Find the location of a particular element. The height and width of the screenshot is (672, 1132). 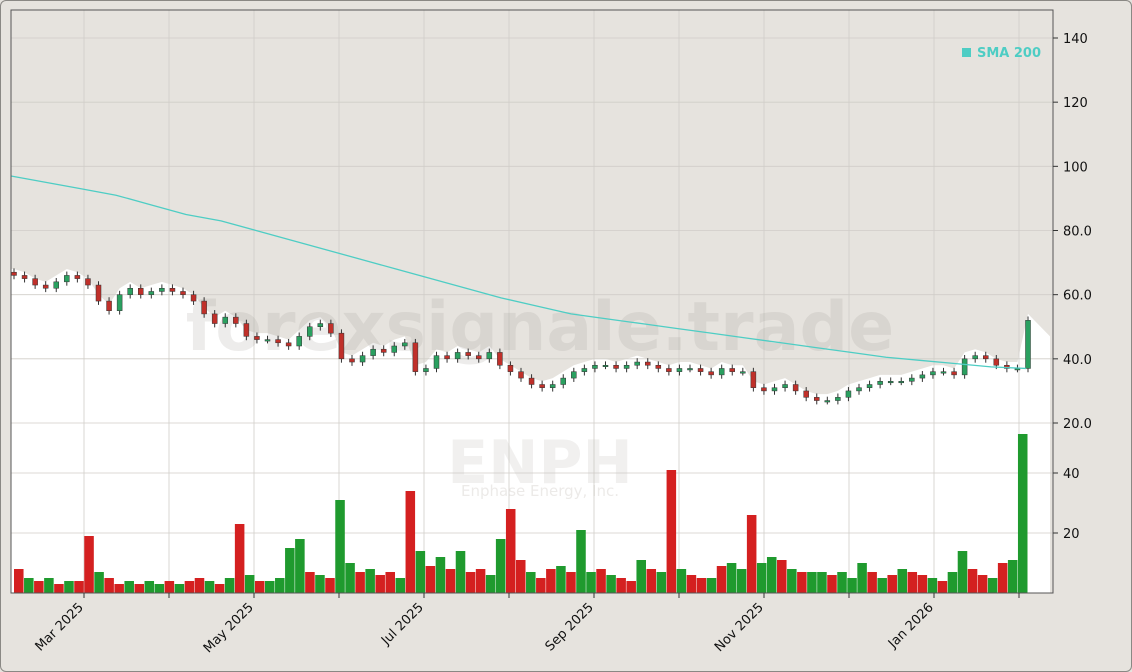

watermark-ticker: ENPH is located at coordinates (539, 463).